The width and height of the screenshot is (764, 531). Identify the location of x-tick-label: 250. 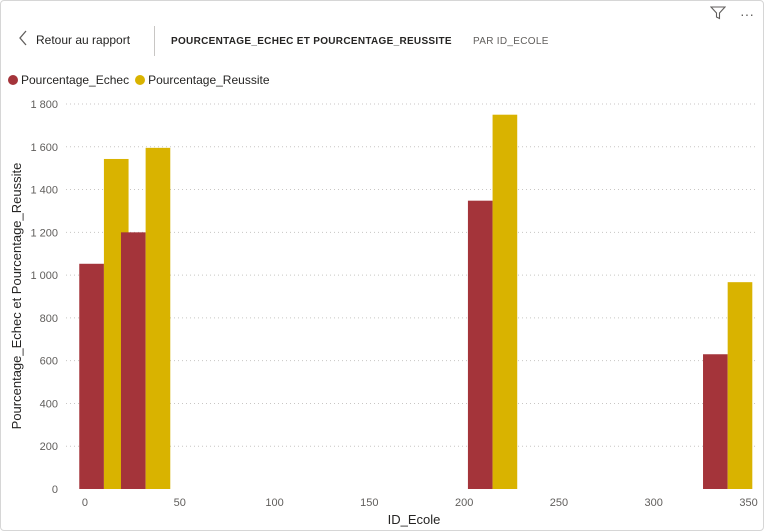
(559, 503).